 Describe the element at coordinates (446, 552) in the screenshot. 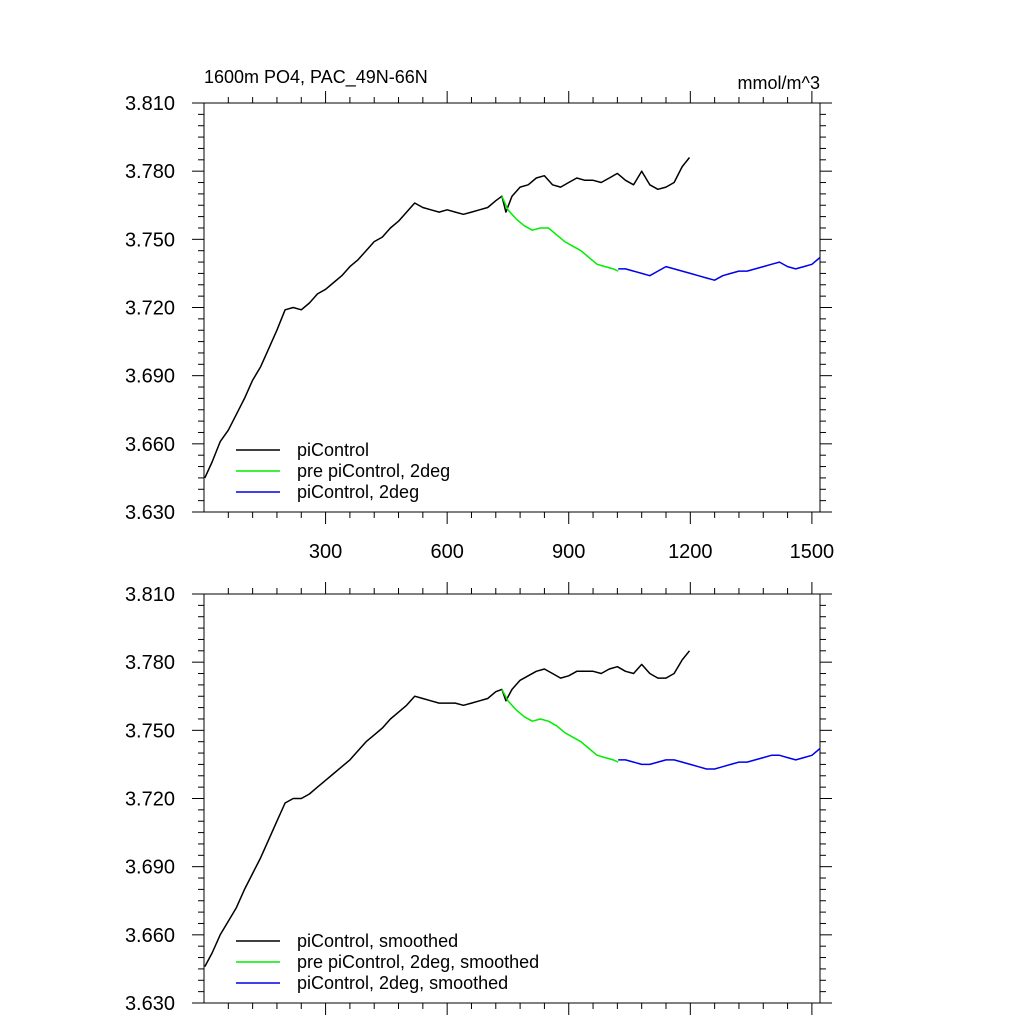

I see `x-tick-label: 600` at that location.